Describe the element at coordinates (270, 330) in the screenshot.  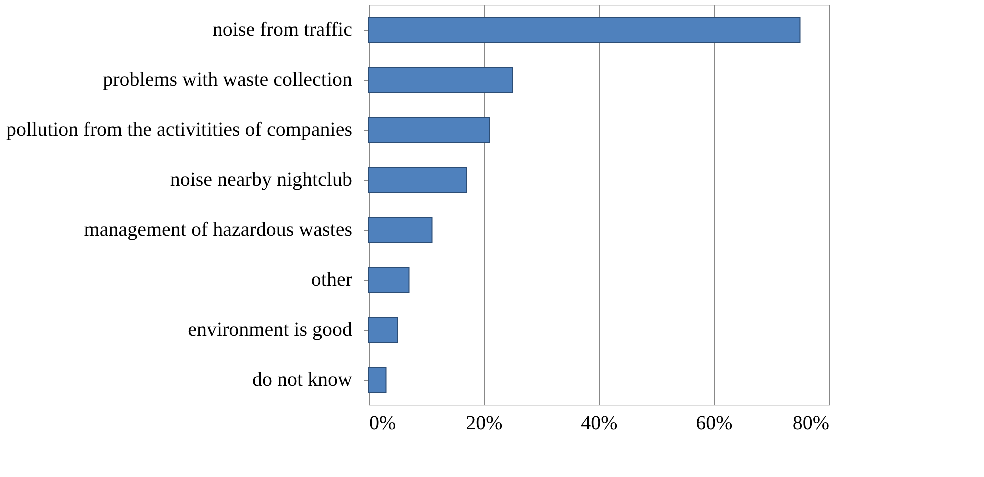
I see `y-tick-label: environment is good` at that location.